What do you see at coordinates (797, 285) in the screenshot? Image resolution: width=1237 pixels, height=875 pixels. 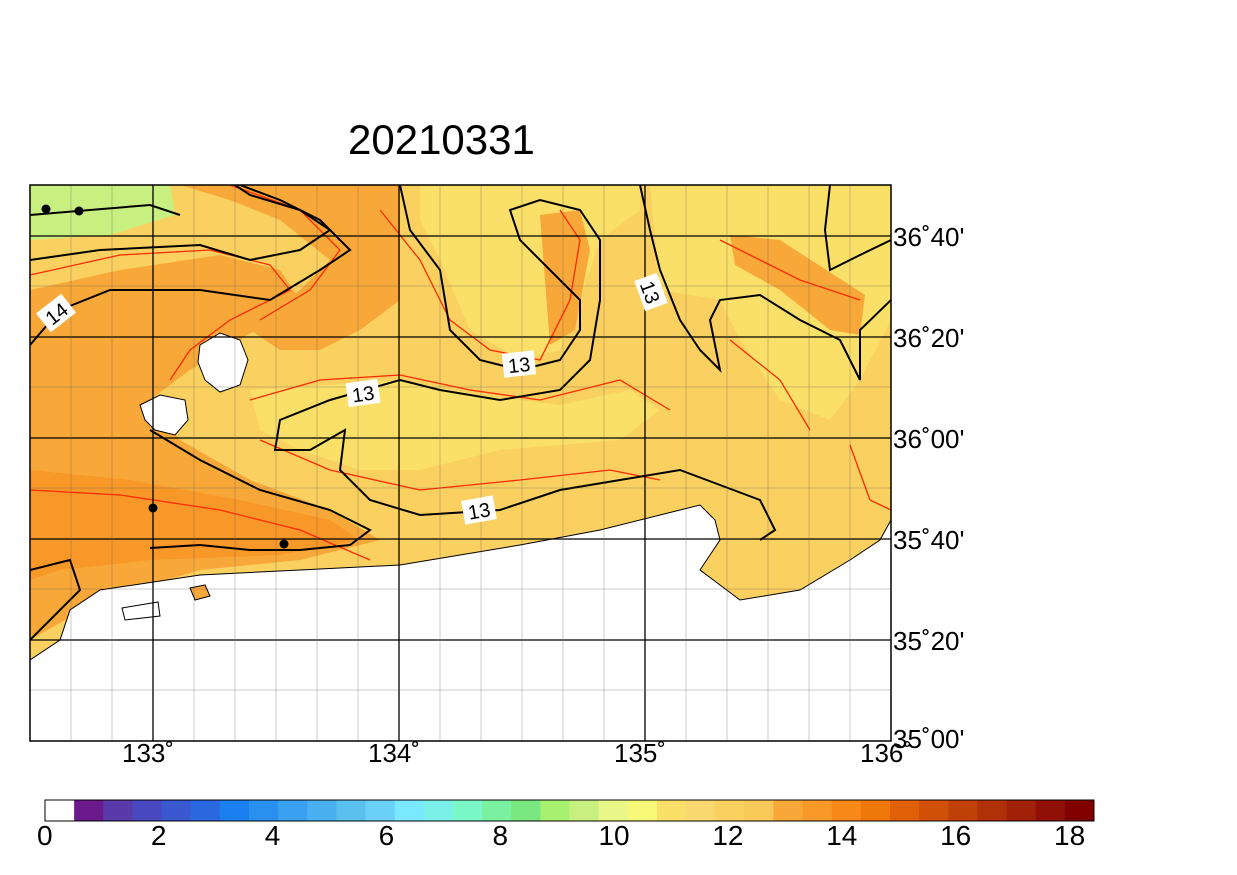 I see `warm-tongue-east` at bounding box center [797, 285].